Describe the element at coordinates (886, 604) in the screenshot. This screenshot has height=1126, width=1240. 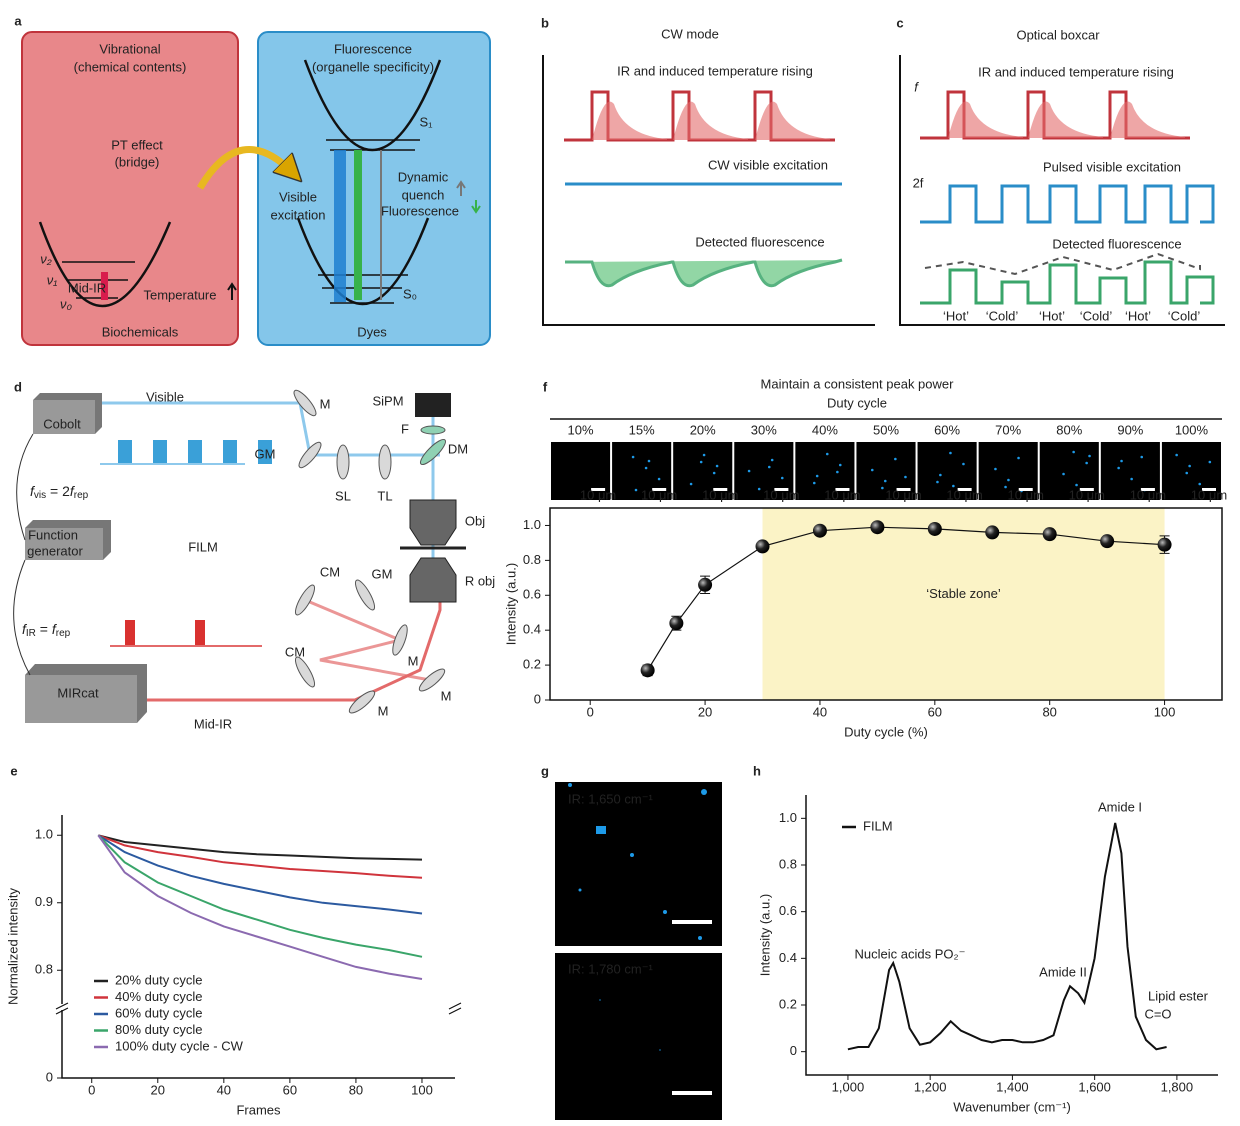
I see `plot-frame` at that location.